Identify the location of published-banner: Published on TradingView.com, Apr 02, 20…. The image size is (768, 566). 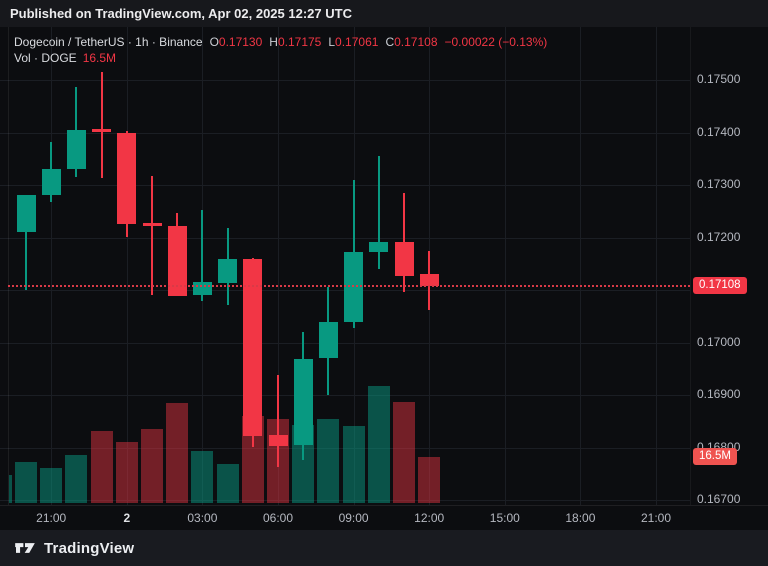
(384, 13).